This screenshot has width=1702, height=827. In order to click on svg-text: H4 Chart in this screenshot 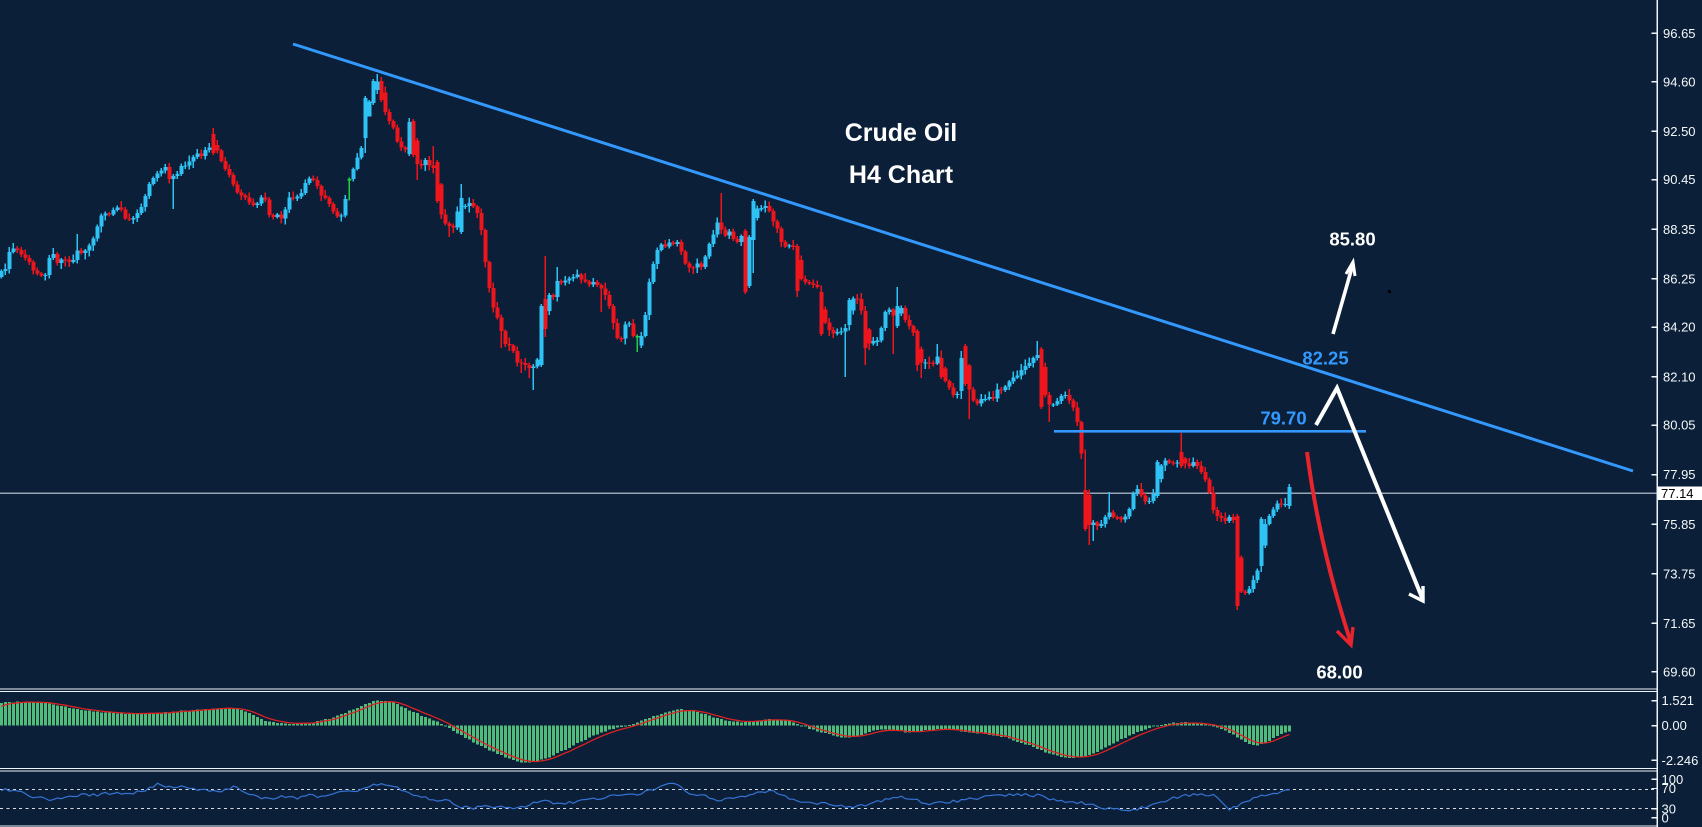, I will do `click(901, 175)`.